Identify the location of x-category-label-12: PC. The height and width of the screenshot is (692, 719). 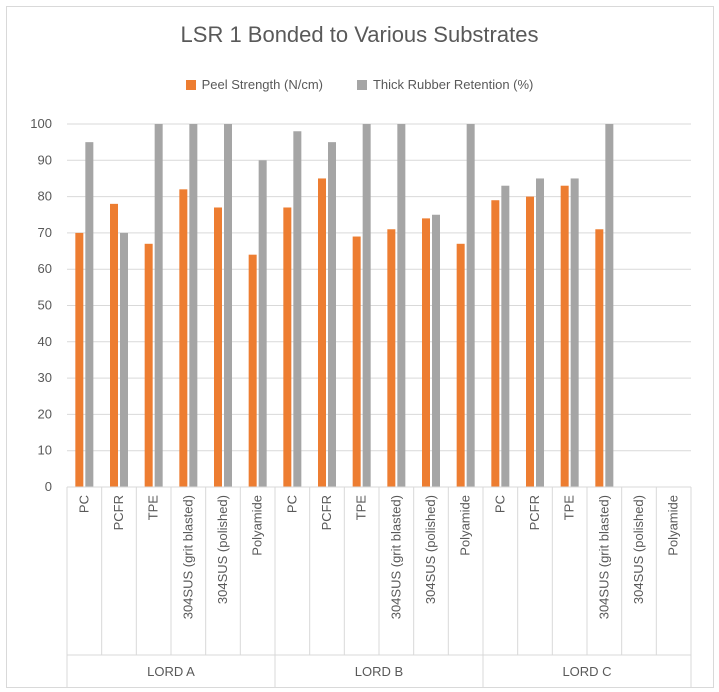
(499, 504).